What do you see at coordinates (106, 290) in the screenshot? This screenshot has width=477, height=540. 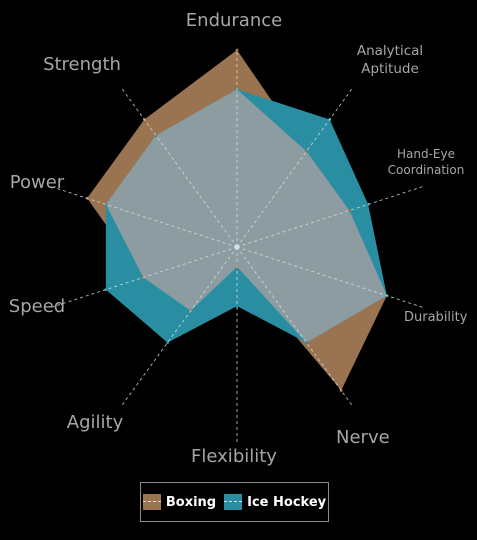 I see `point-ice-hockey-speed` at bounding box center [106, 290].